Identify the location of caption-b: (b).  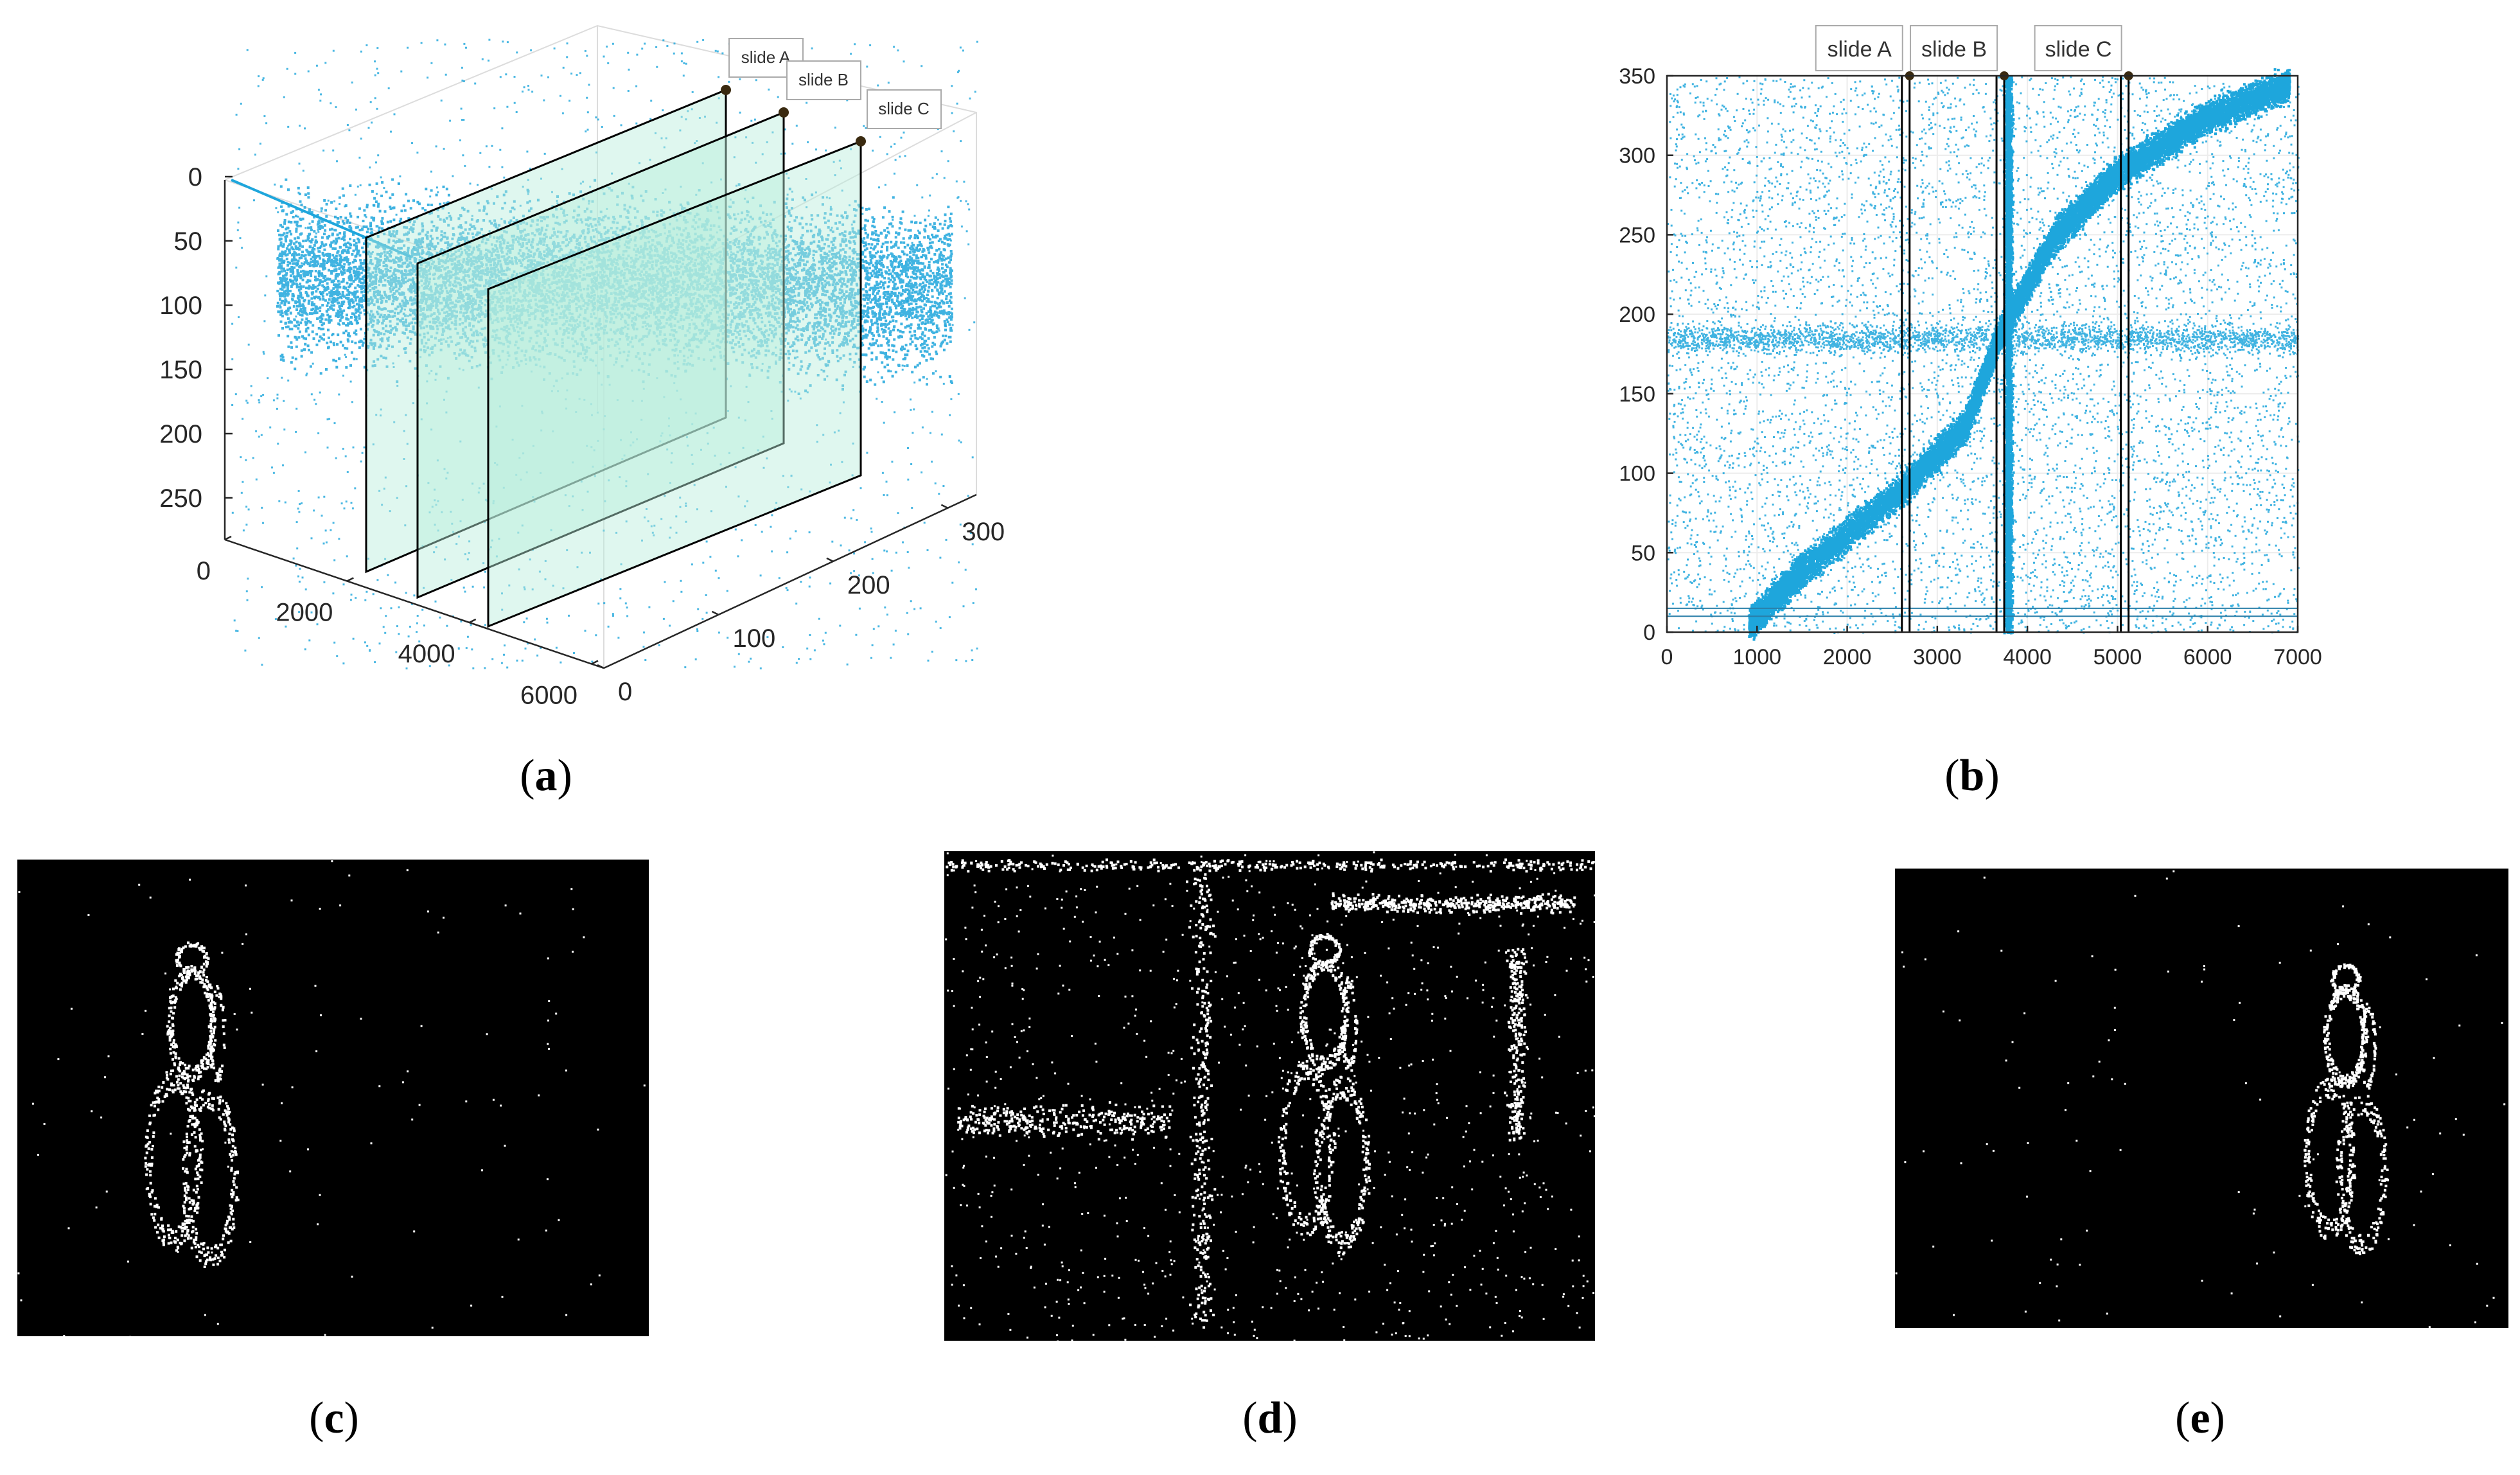
(1972, 775).